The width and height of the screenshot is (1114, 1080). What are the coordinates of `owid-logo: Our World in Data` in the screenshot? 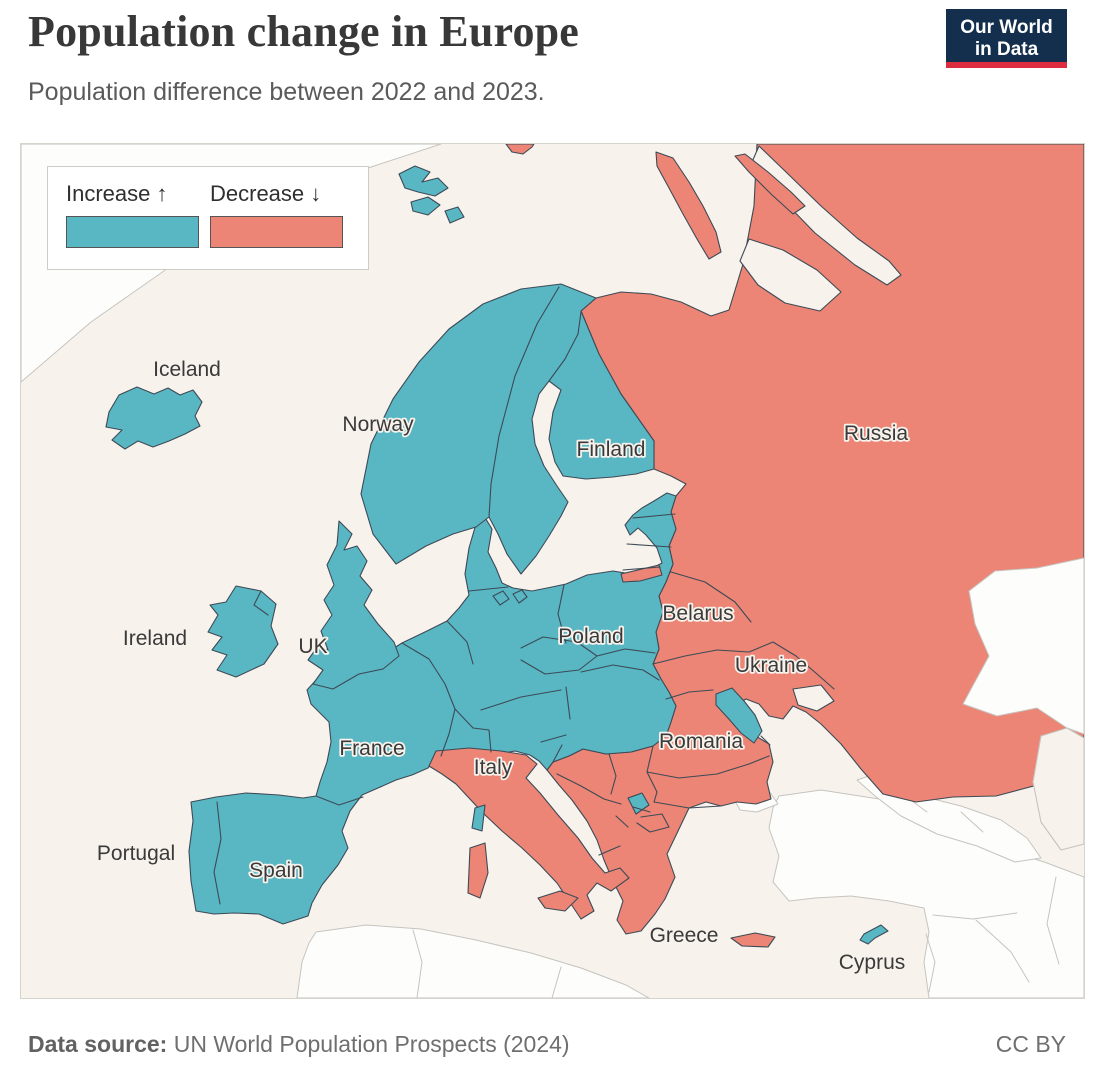 It's located at (1006, 38).